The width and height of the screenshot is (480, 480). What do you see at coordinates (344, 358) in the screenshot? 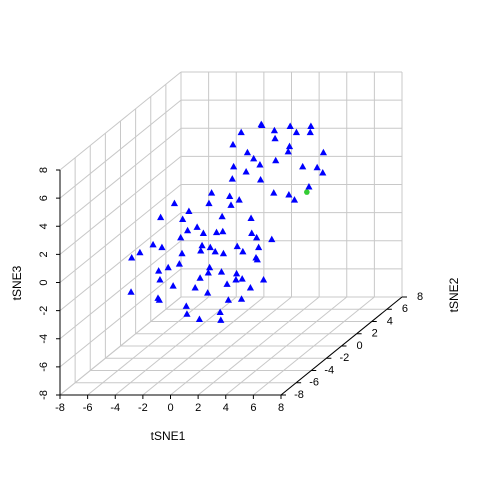
I see `y-tick-label: -2` at bounding box center [344, 358].